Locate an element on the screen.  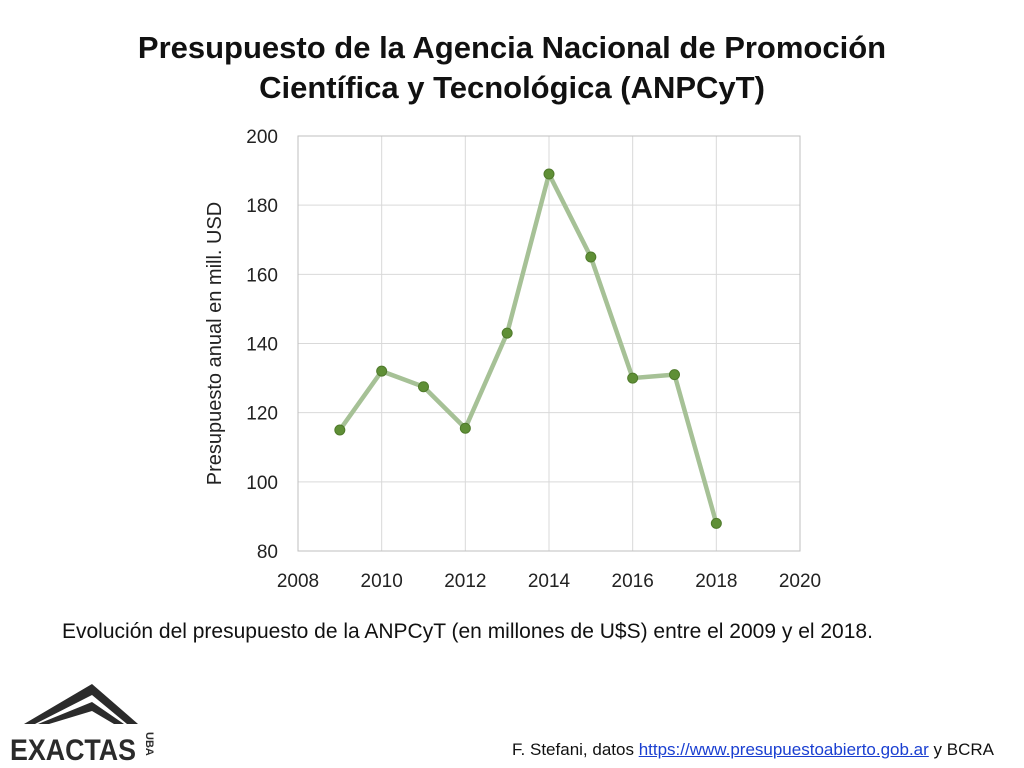
y-tick-label: 180 is located at coordinates (262, 206).